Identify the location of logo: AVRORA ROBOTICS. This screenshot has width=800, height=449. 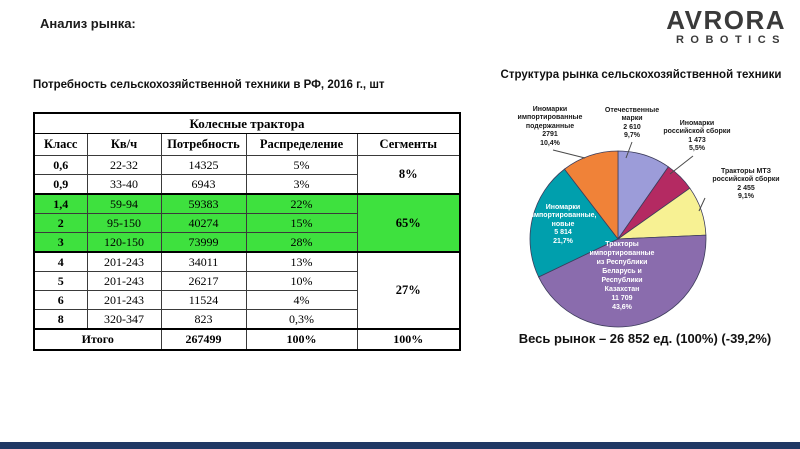
(726, 26).